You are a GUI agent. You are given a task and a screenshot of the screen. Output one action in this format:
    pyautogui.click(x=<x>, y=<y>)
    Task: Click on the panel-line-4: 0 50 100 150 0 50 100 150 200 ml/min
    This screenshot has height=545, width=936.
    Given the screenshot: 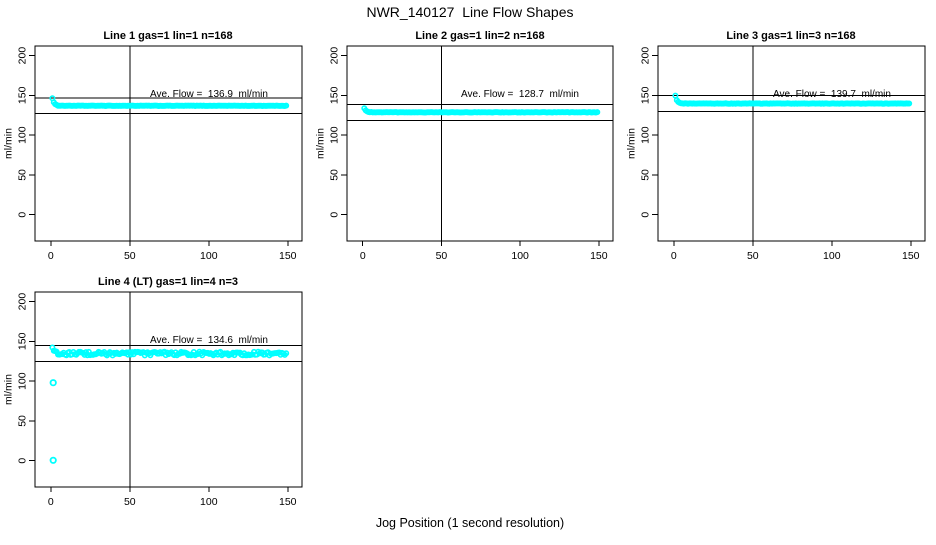 What is the action you would take?
    pyautogui.click(x=153, y=399)
    